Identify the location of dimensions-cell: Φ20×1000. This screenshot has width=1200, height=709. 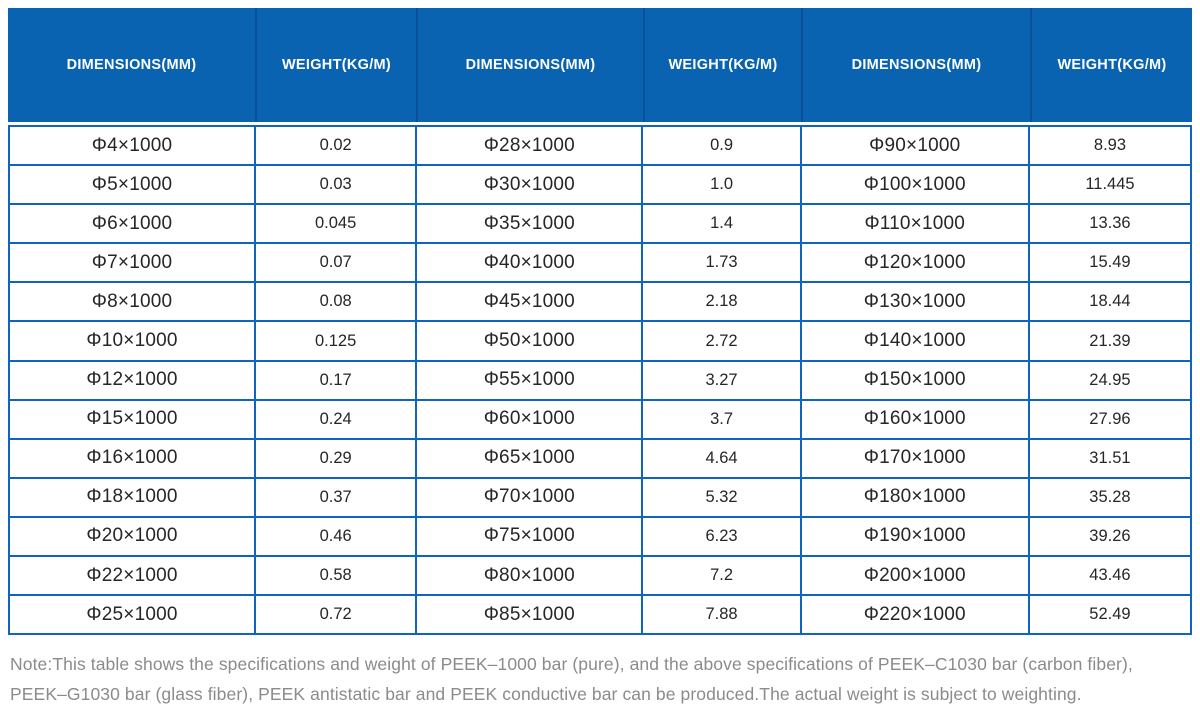
(132, 536).